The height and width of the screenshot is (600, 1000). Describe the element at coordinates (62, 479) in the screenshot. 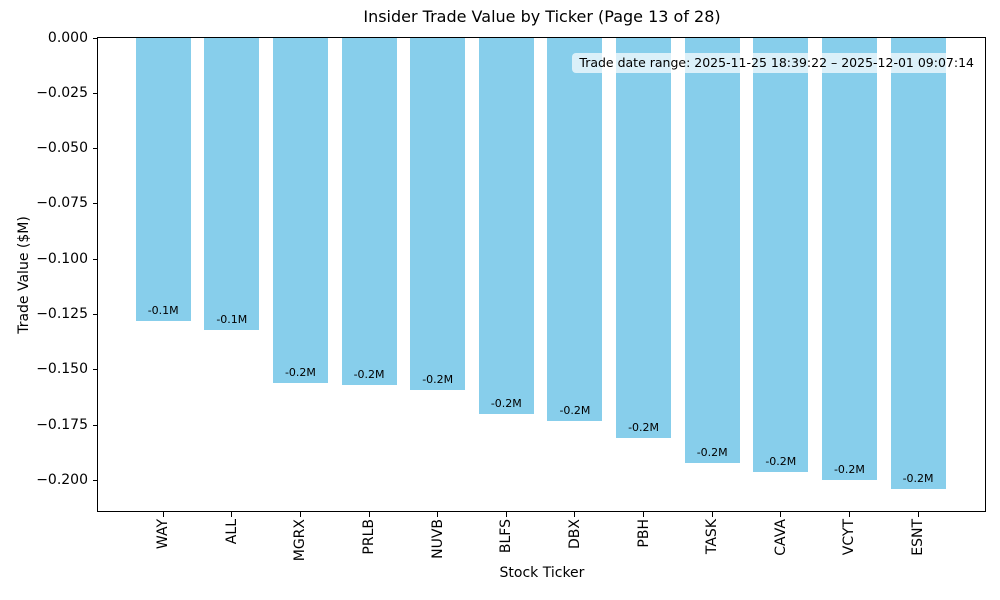

I see `y-tick-label: −0.200` at that location.